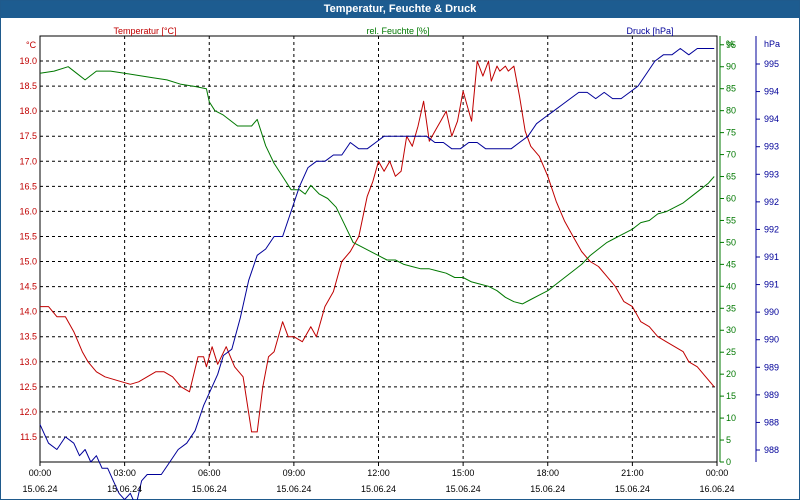  I want to click on humidity-tick-label: 95, so click(731, 45).